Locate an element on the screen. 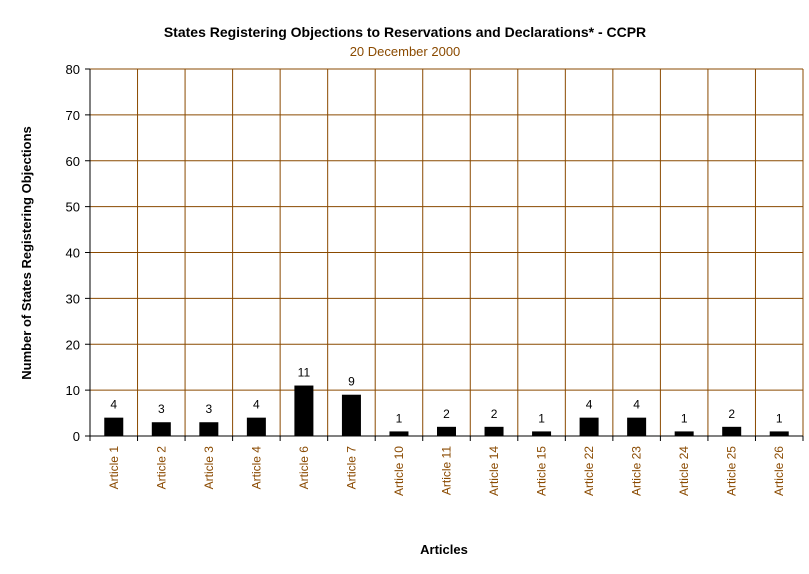 Image resolution: width=809 pixels, height=574 pixels. x-tick-label: Article 23 is located at coordinates (637, 471).